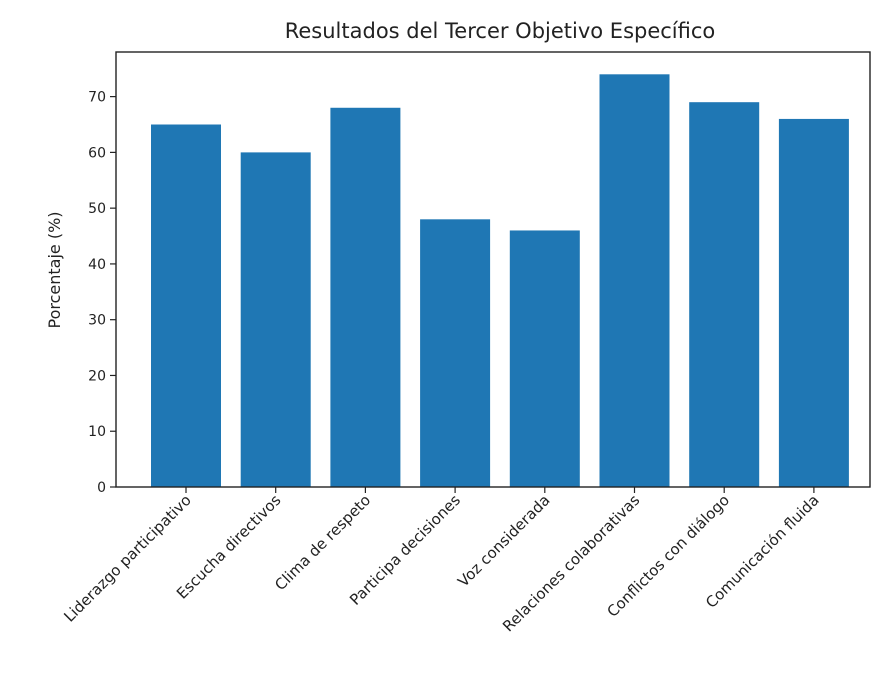 Image resolution: width=871 pixels, height=695 pixels. Describe the element at coordinates (322, 542) in the screenshot. I see `x-tick-label: Clima de respeto` at that location.